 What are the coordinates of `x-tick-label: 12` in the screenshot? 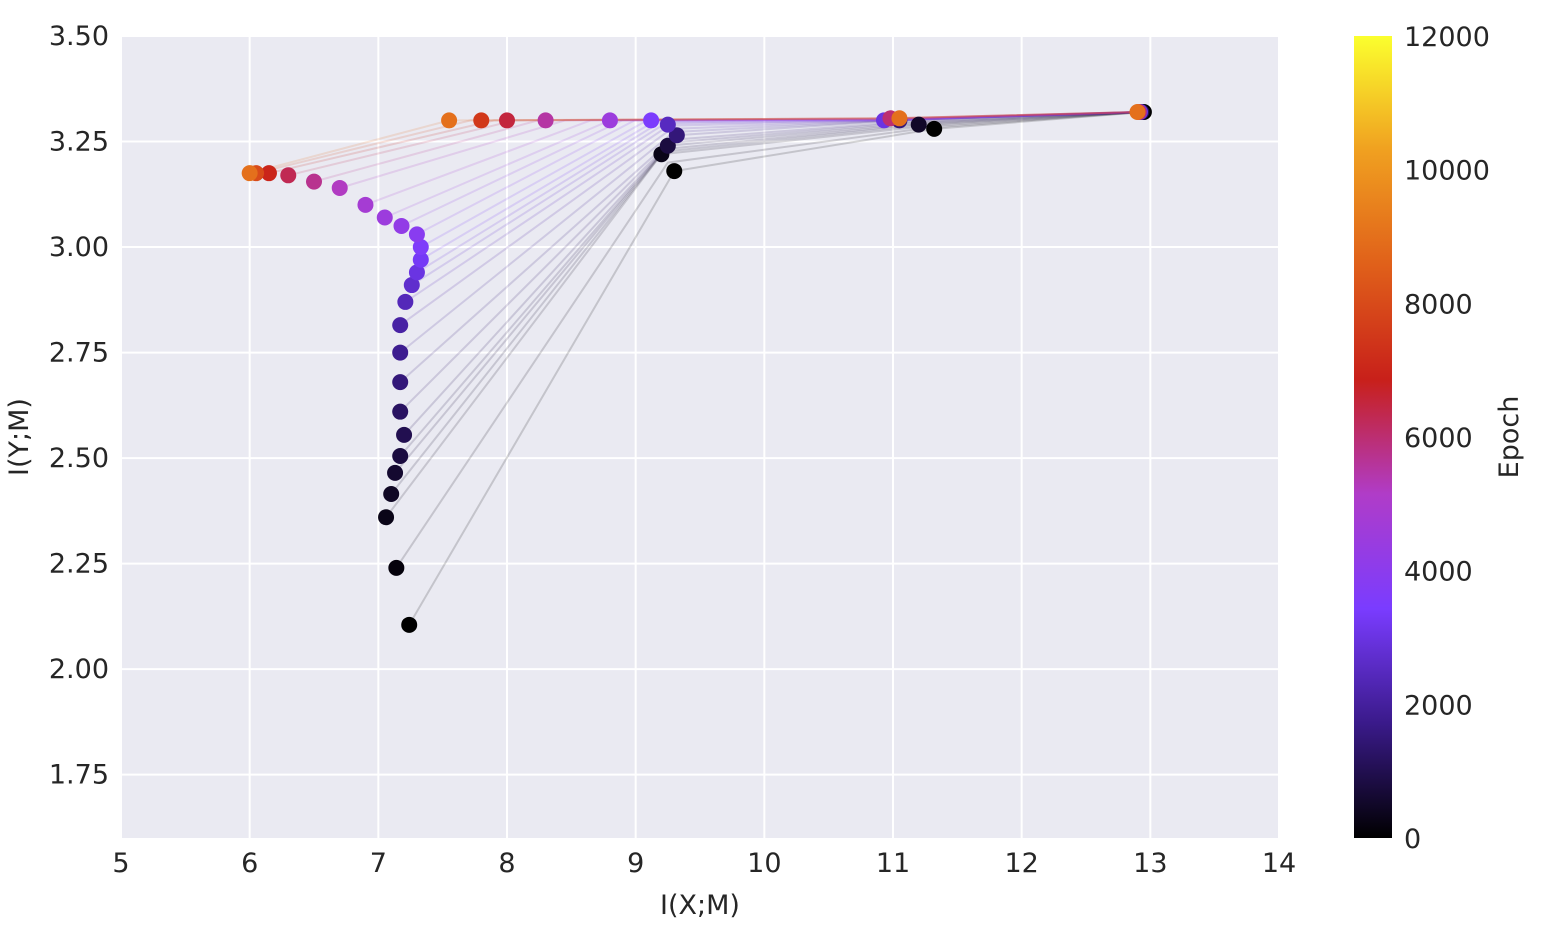 It's located at (1021, 863).